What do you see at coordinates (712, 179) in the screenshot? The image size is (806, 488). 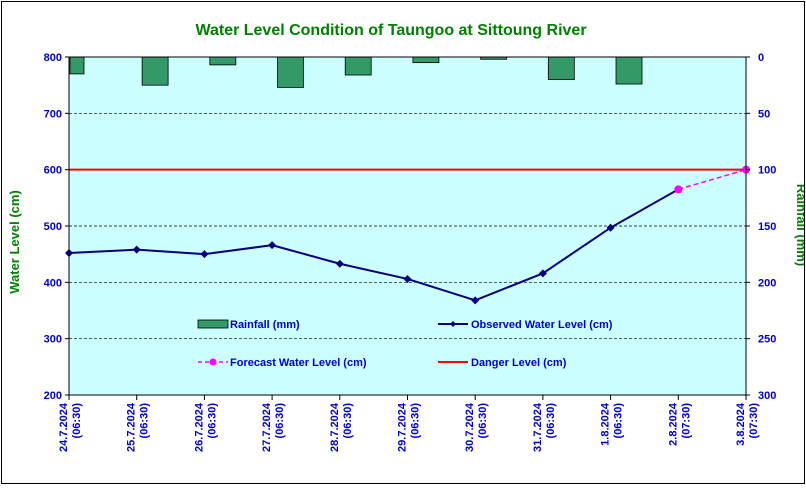 I see `forecast-line` at bounding box center [712, 179].